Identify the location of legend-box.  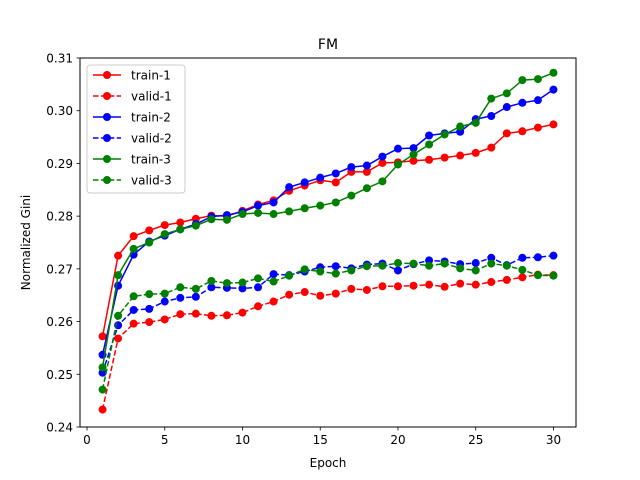
(136, 129).